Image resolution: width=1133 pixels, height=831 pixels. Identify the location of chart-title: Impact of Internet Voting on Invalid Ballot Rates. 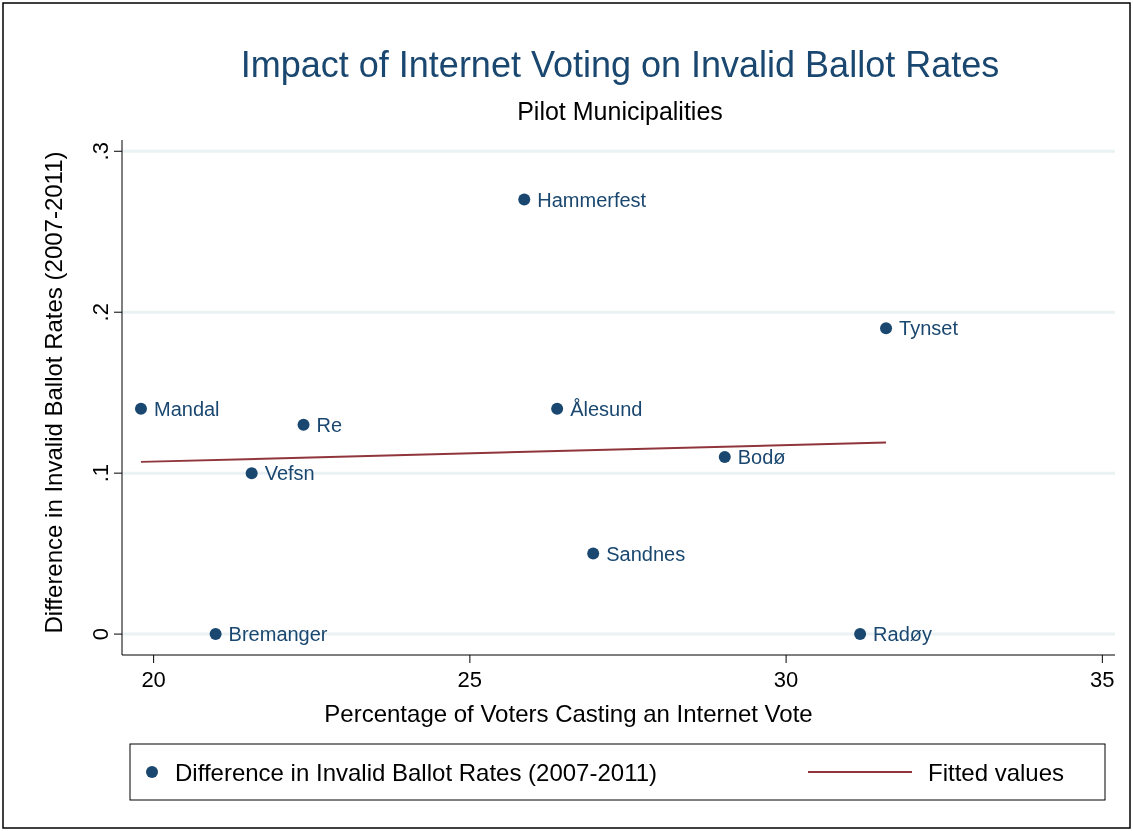
(620, 64).